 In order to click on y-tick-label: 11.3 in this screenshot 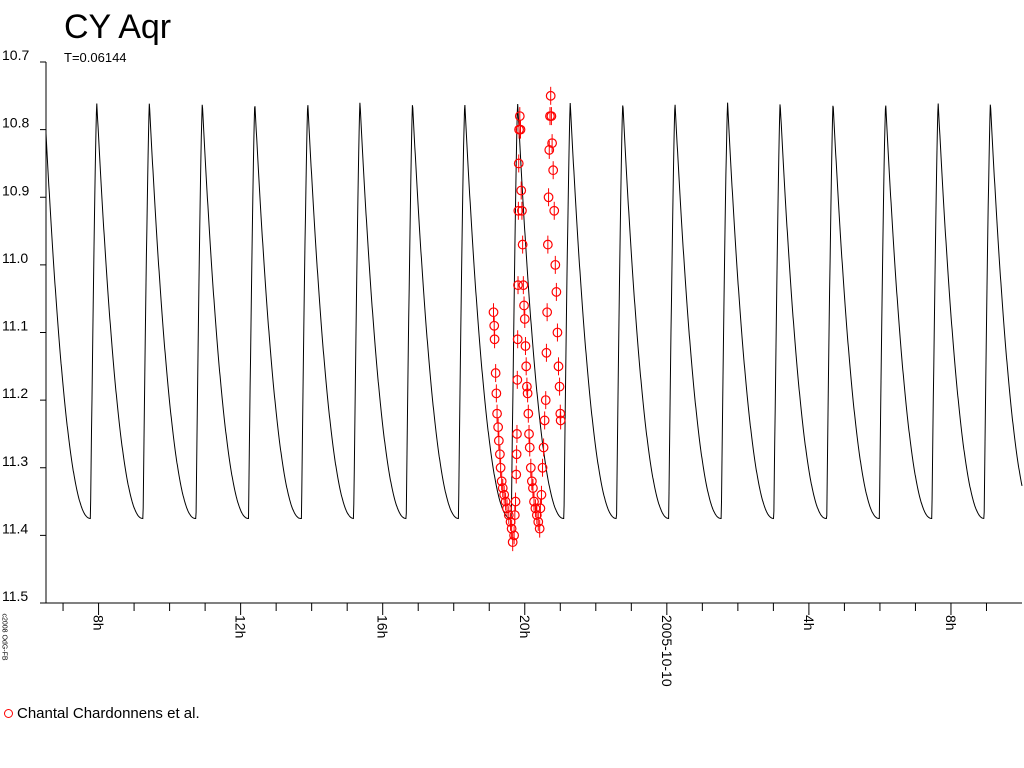, I will do `click(15, 461)`.